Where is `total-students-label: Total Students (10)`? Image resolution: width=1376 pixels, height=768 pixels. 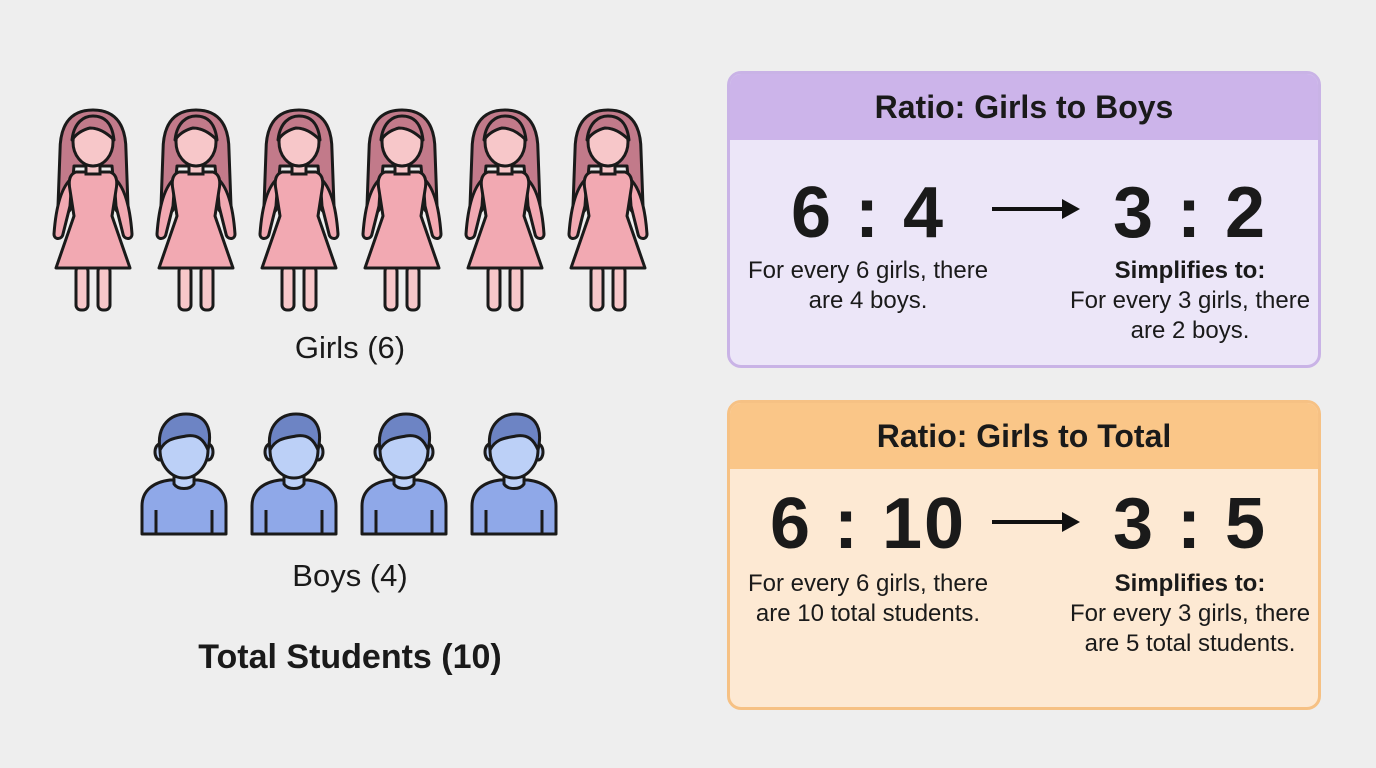
total-students-label: Total Students (10) is located at coordinates (350, 657).